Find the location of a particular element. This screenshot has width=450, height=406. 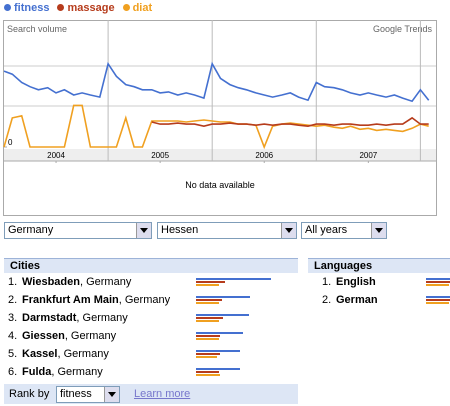

rank: 5. is located at coordinates (13, 354).